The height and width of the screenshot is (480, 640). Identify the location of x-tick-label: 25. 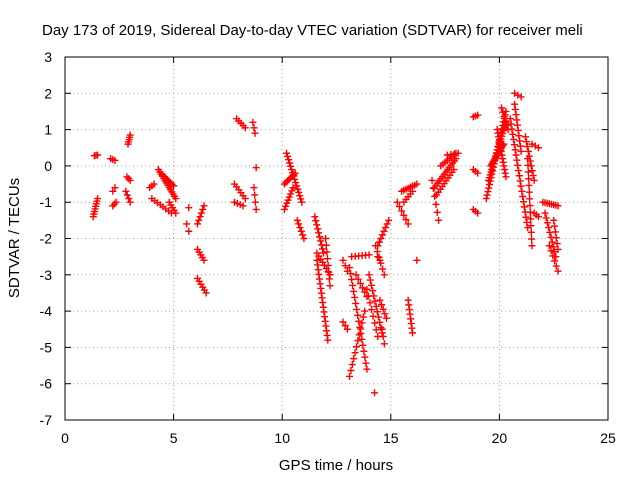
(608, 438).